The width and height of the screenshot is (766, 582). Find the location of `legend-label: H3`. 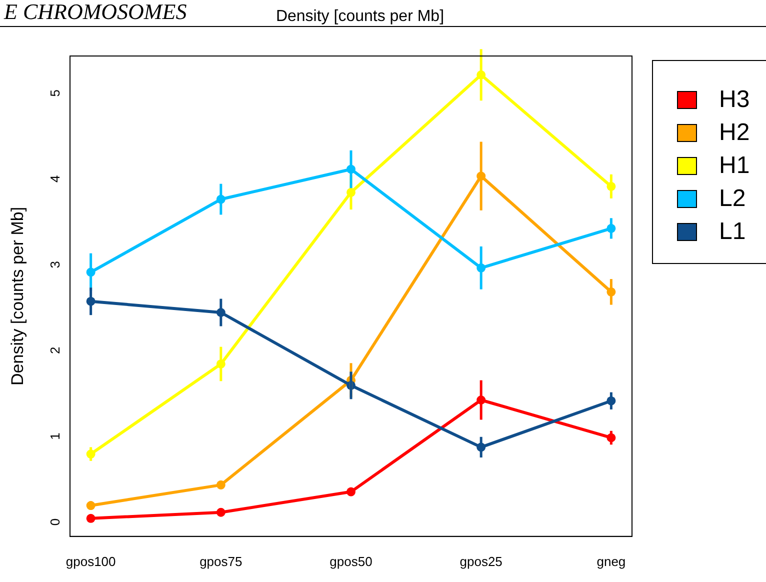

legend-label: H3 is located at coordinates (734, 100).